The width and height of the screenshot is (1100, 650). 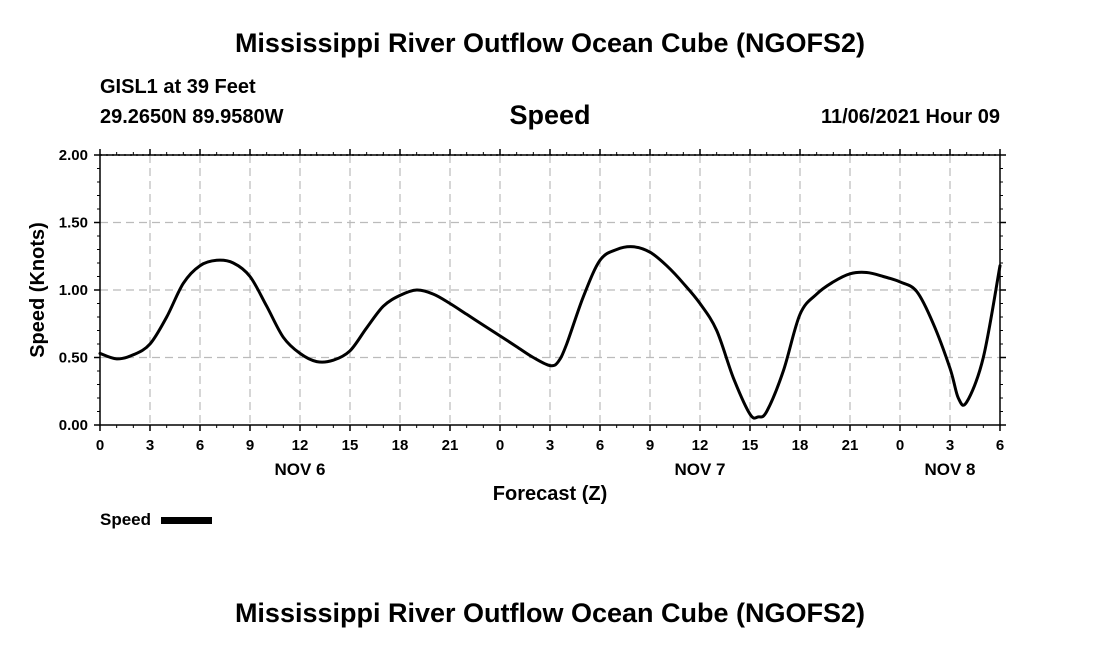 What do you see at coordinates (73, 425) in the screenshot?
I see `y-tick-label: 0.00` at bounding box center [73, 425].